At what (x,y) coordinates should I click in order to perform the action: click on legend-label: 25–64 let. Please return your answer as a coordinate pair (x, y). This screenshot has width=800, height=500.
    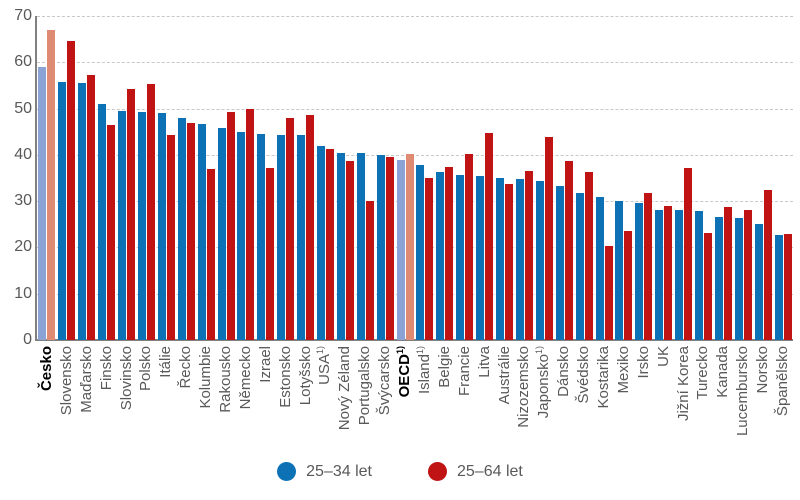
    Looking at the image, I should click on (490, 471).